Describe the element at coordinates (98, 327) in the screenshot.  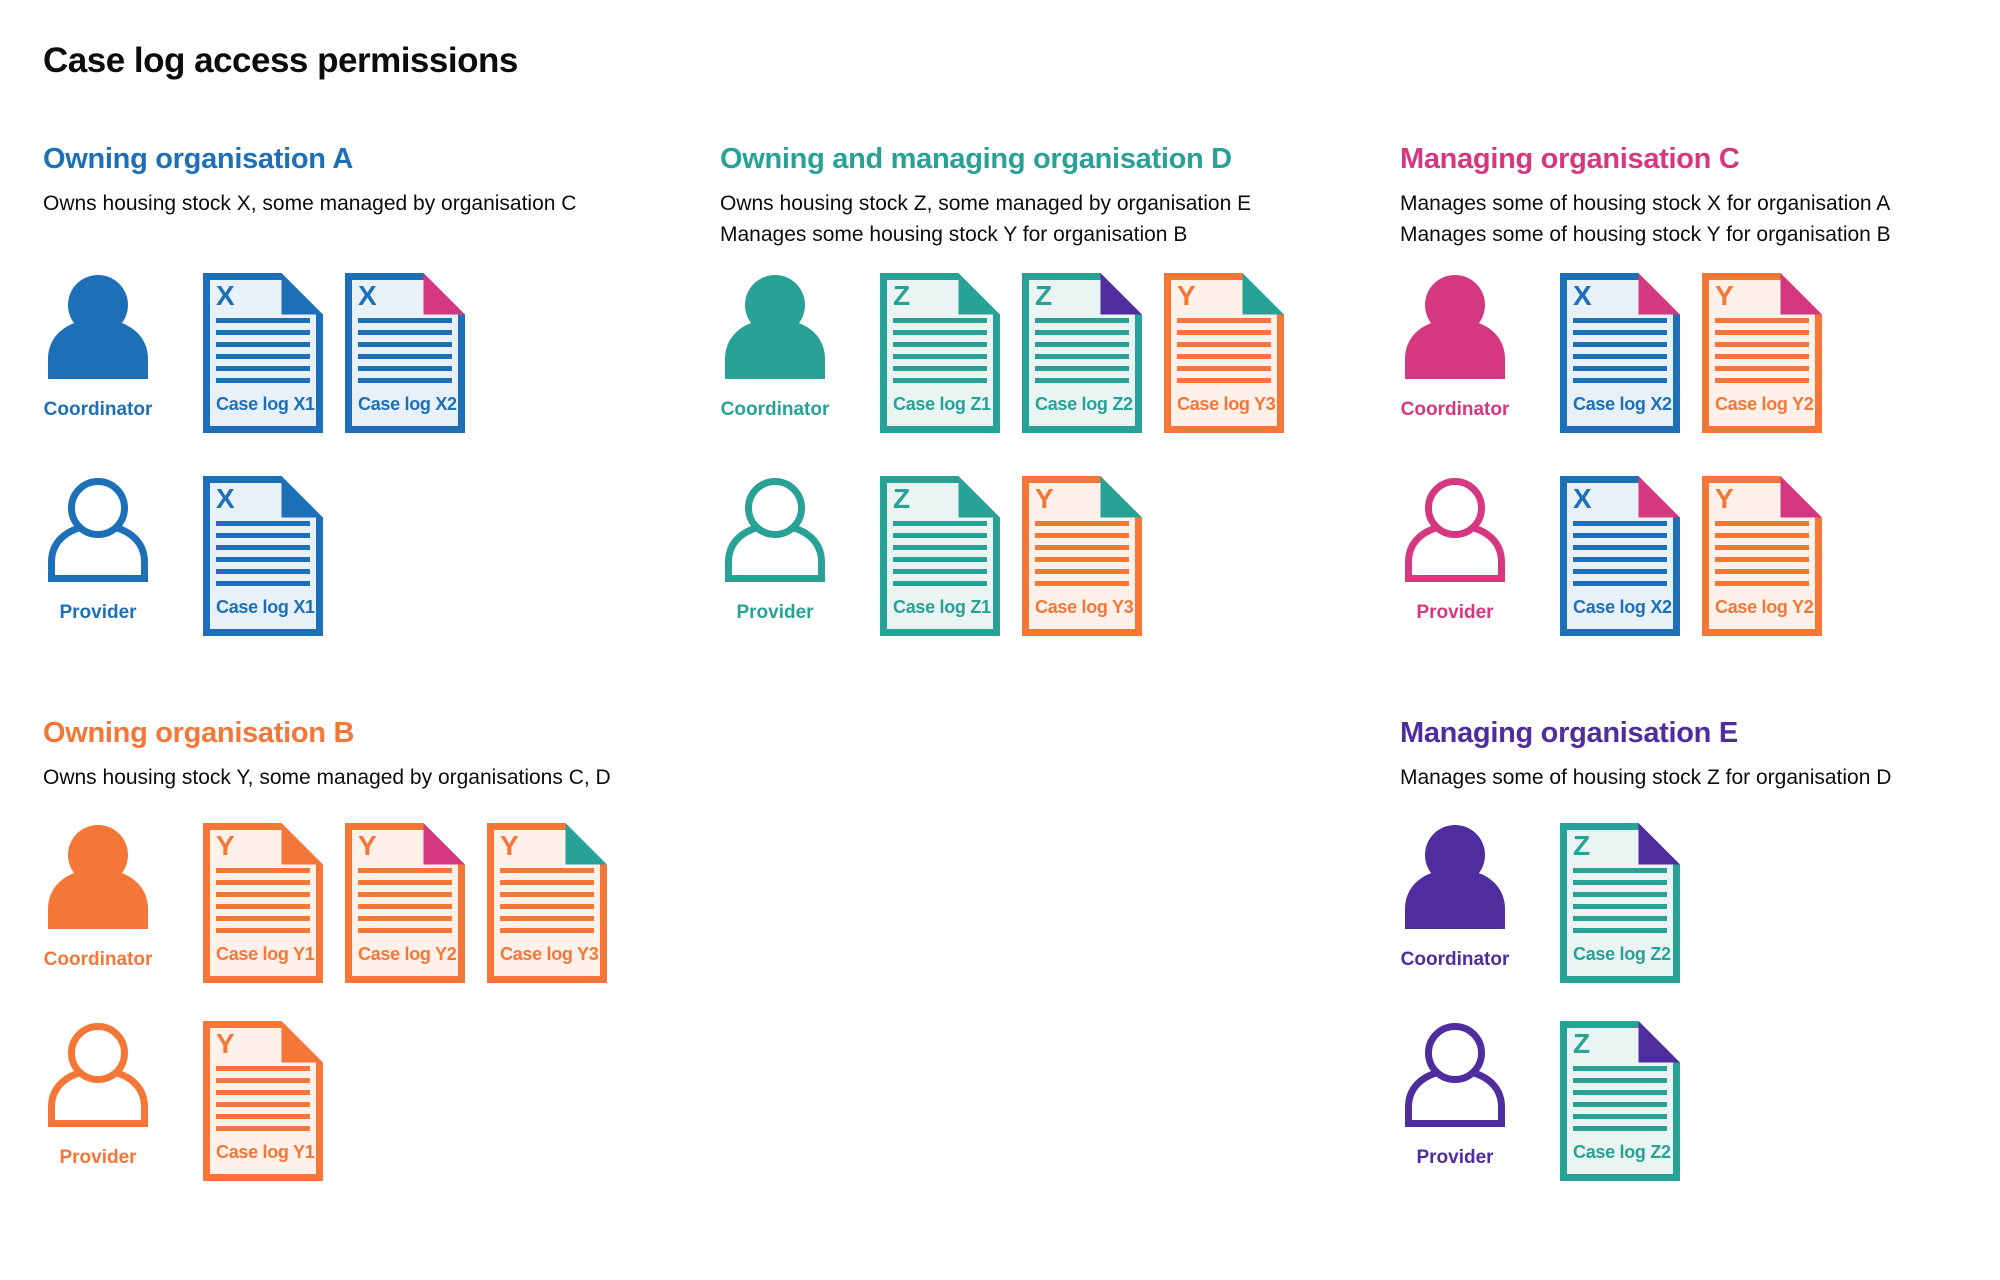
I see `coordinator-person-filled-icon` at that location.